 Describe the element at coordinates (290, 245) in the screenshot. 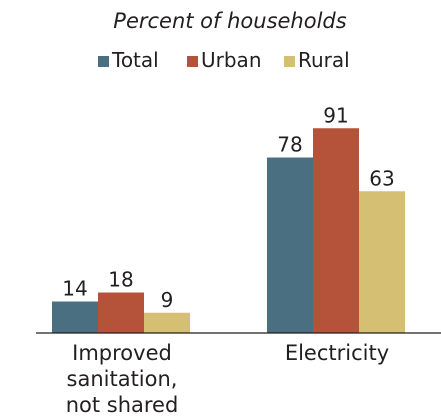

I see `bar-total-electricity` at that location.